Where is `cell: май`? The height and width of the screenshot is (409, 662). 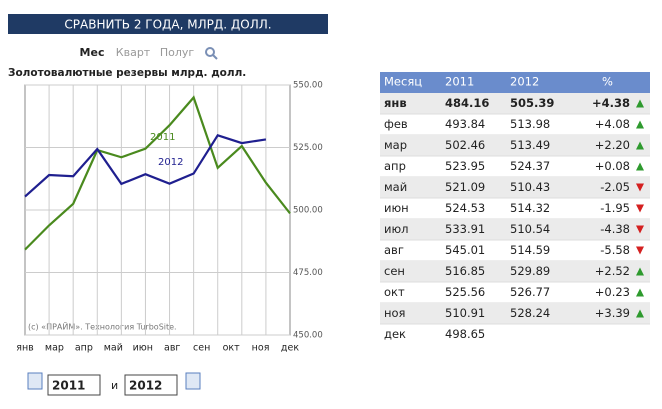 cell: май is located at coordinates (395, 187).